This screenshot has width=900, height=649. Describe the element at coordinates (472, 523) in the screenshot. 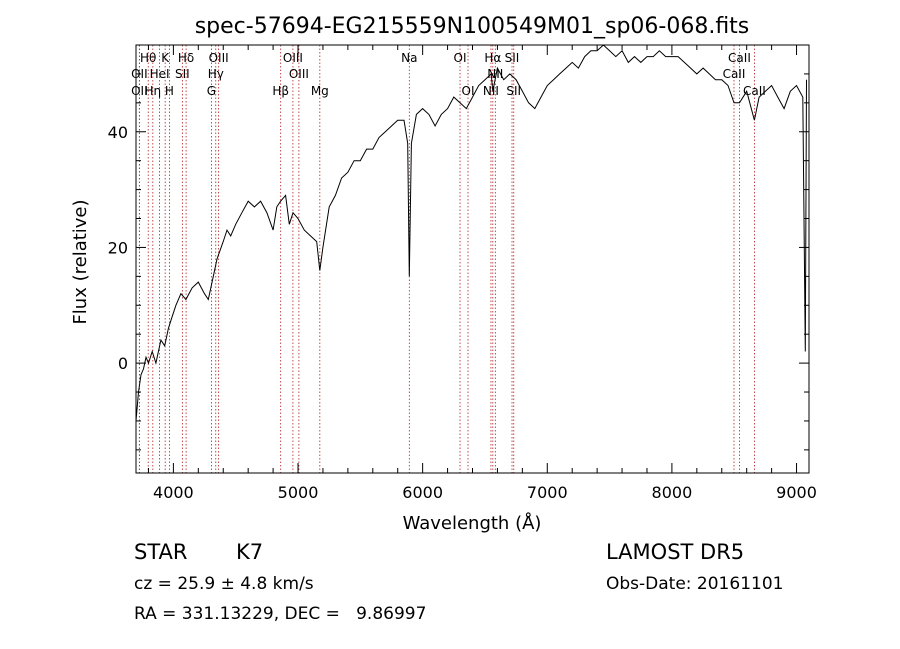

I see `x-axis-label: Wavelength (Å)` at that location.